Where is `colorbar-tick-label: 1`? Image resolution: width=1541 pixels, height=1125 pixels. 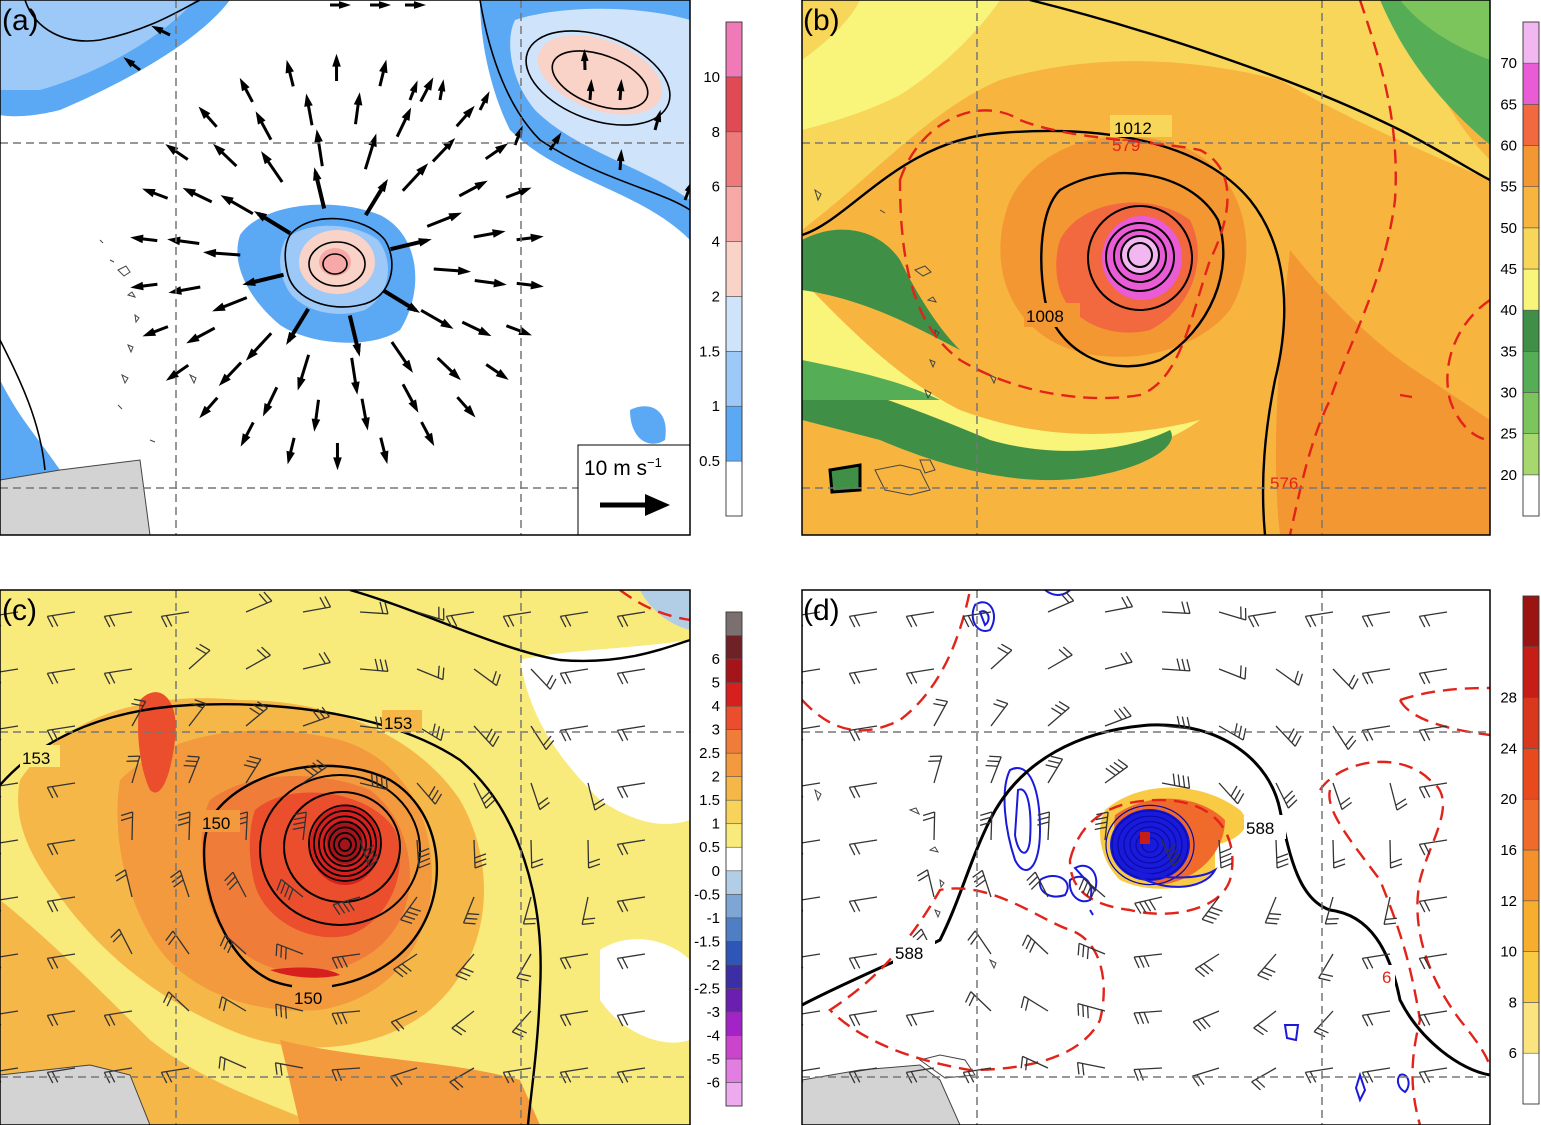 colorbar-tick-label: 1 is located at coordinates (716, 406).